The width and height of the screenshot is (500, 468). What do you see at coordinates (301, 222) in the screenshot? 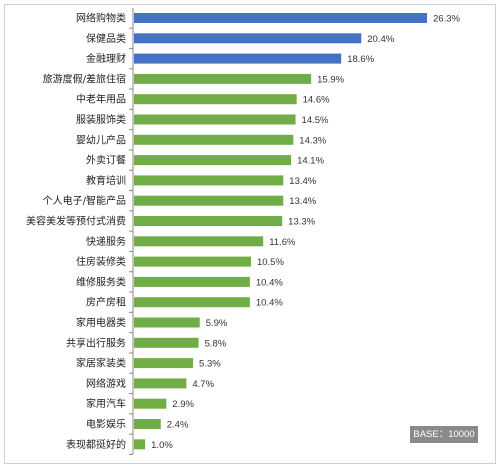
I see `value-label: 13.3%` at bounding box center [301, 222].